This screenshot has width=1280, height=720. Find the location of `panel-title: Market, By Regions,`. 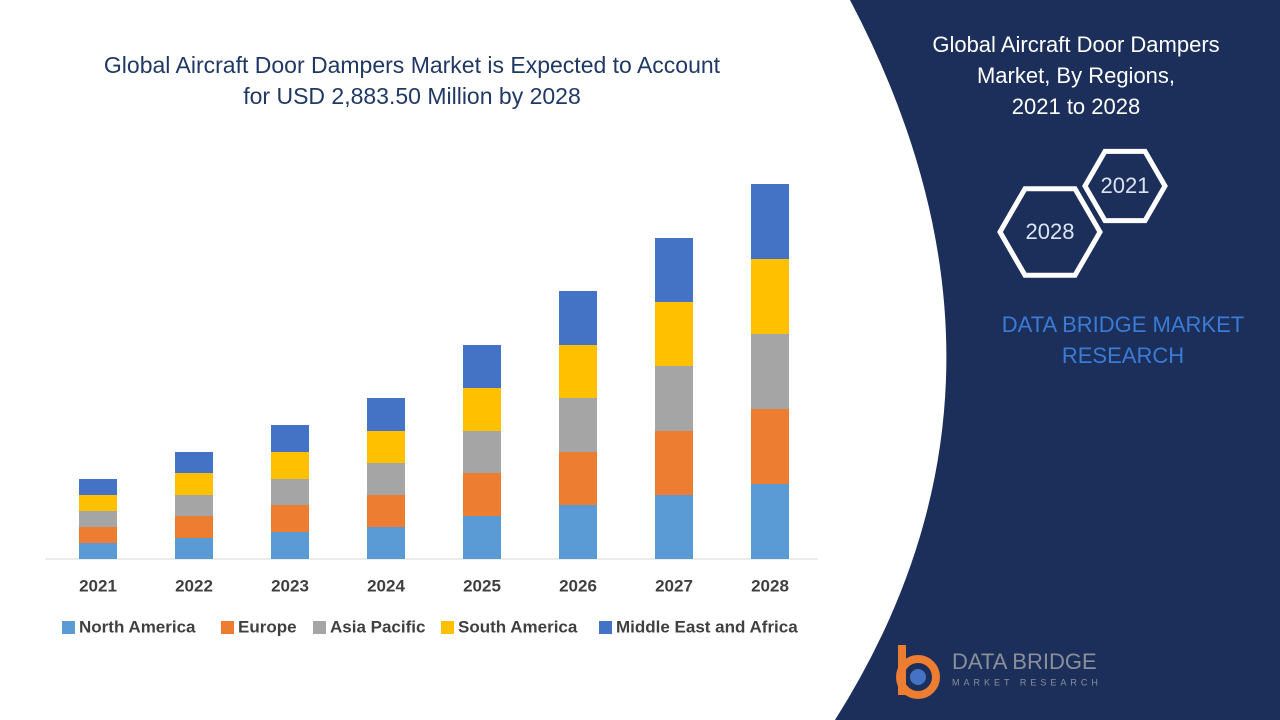

panel-title: Market, By Regions, is located at coordinates (1076, 75).